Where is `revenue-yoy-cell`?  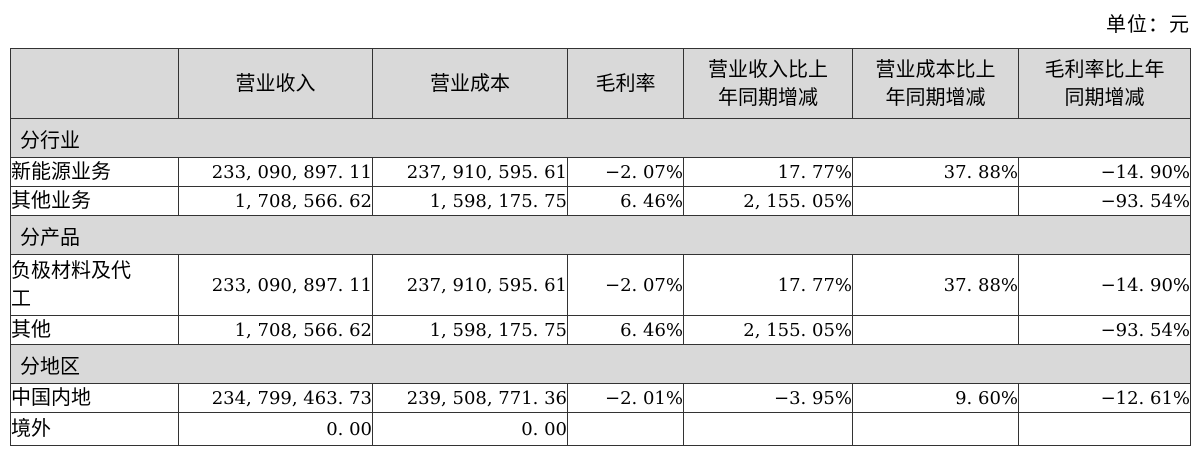 revenue-yoy-cell is located at coordinates (768, 429).